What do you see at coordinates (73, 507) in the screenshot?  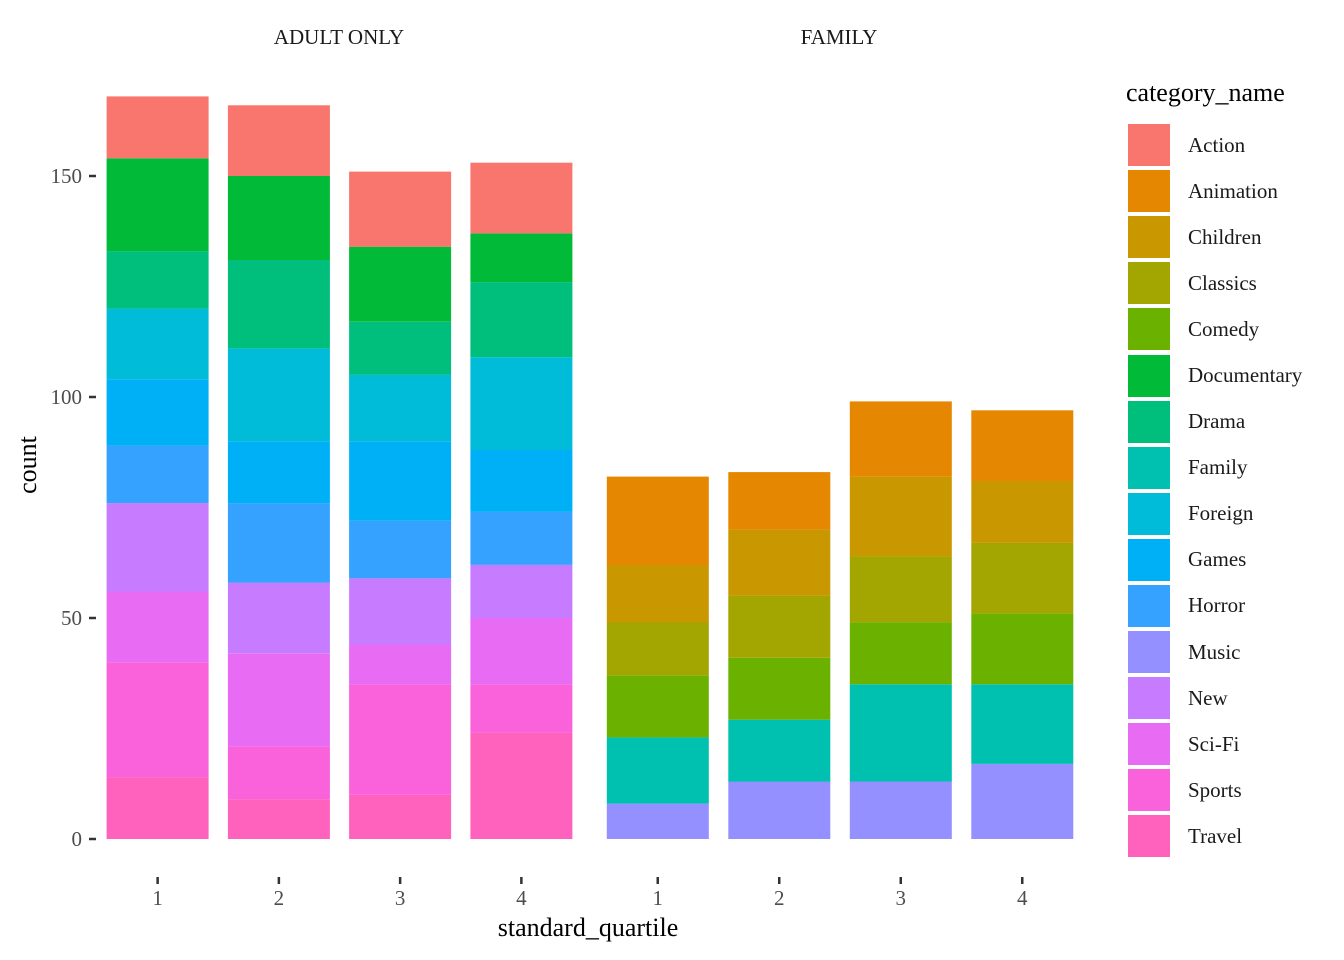 I see `y-axis: 0 50 100 150` at bounding box center [73, 507].